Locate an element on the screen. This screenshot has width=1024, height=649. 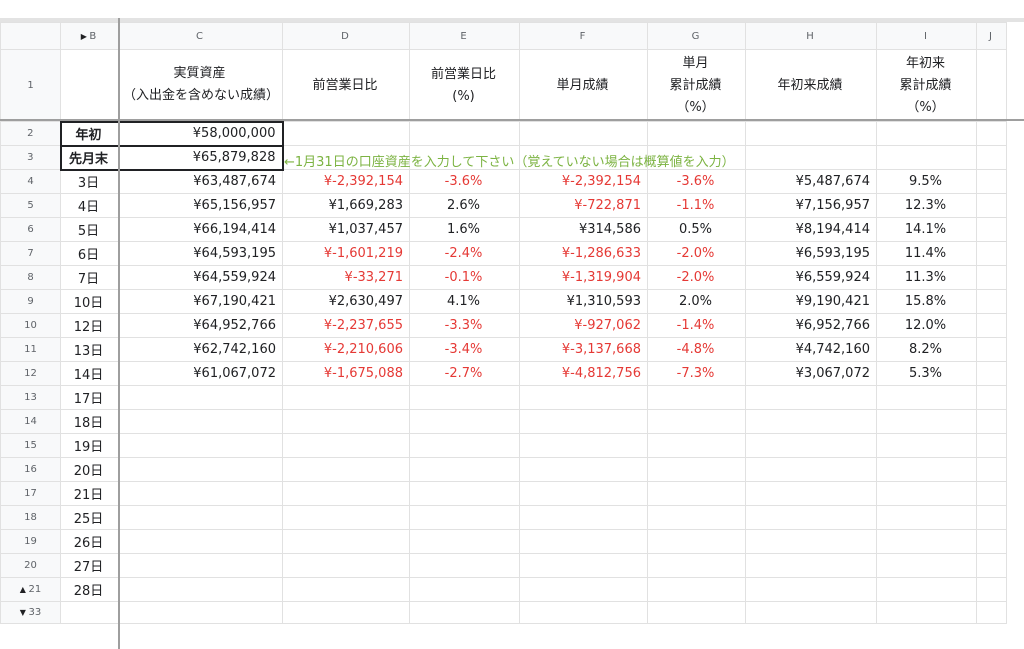
header-cell-G: 単月 累計成績 （%） is located at coordinates (696, 85).